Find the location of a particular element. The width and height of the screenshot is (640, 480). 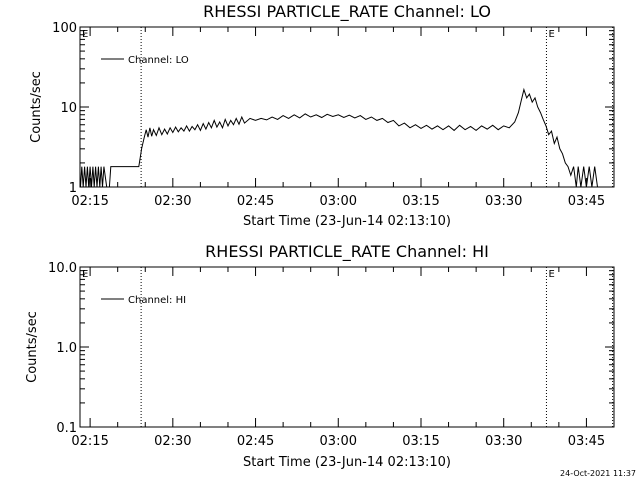

hi-chart-title: RHESSI PARTICLE_RATE Channel: HI is located at coordinates (347, 252).